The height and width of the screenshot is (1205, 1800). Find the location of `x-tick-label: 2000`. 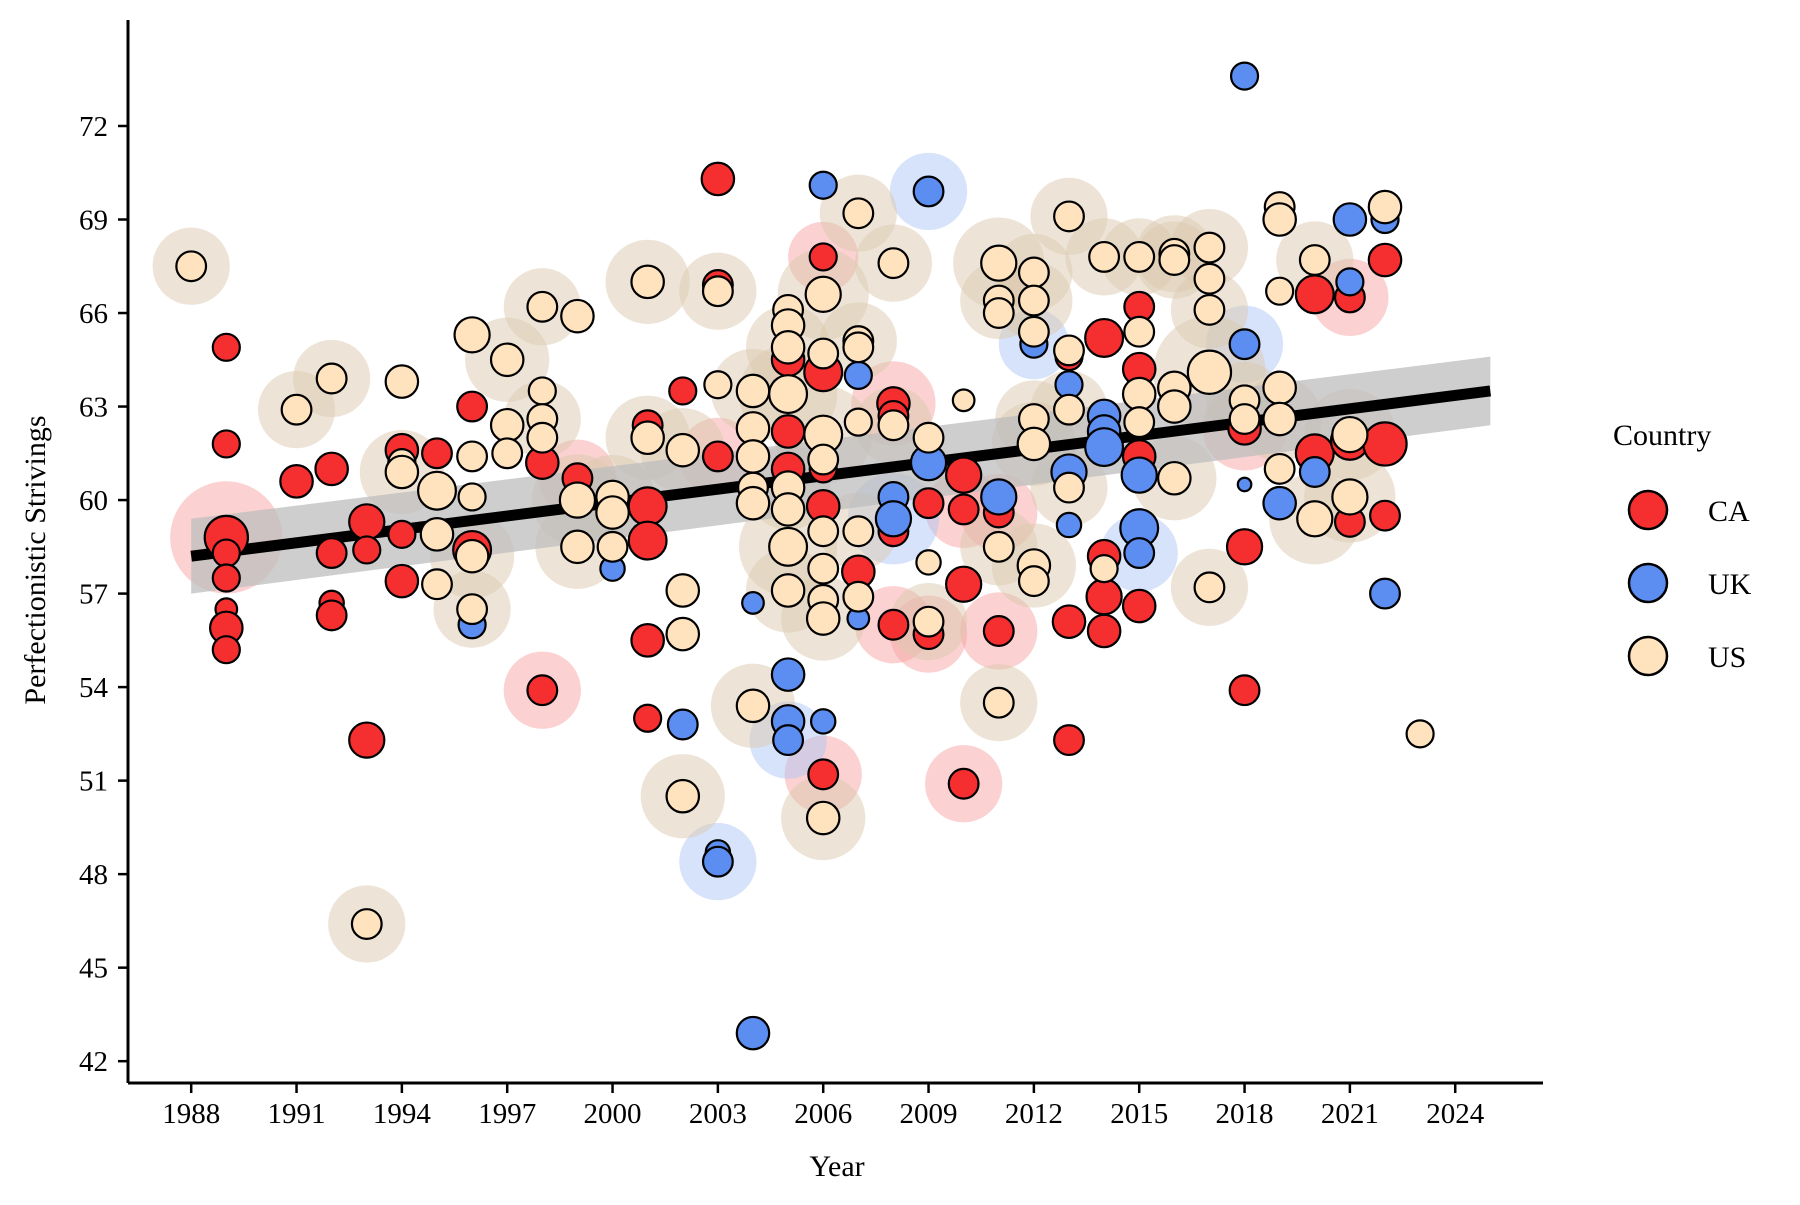

x-tick-label: 2000 is located at coordinates (613, 1114).